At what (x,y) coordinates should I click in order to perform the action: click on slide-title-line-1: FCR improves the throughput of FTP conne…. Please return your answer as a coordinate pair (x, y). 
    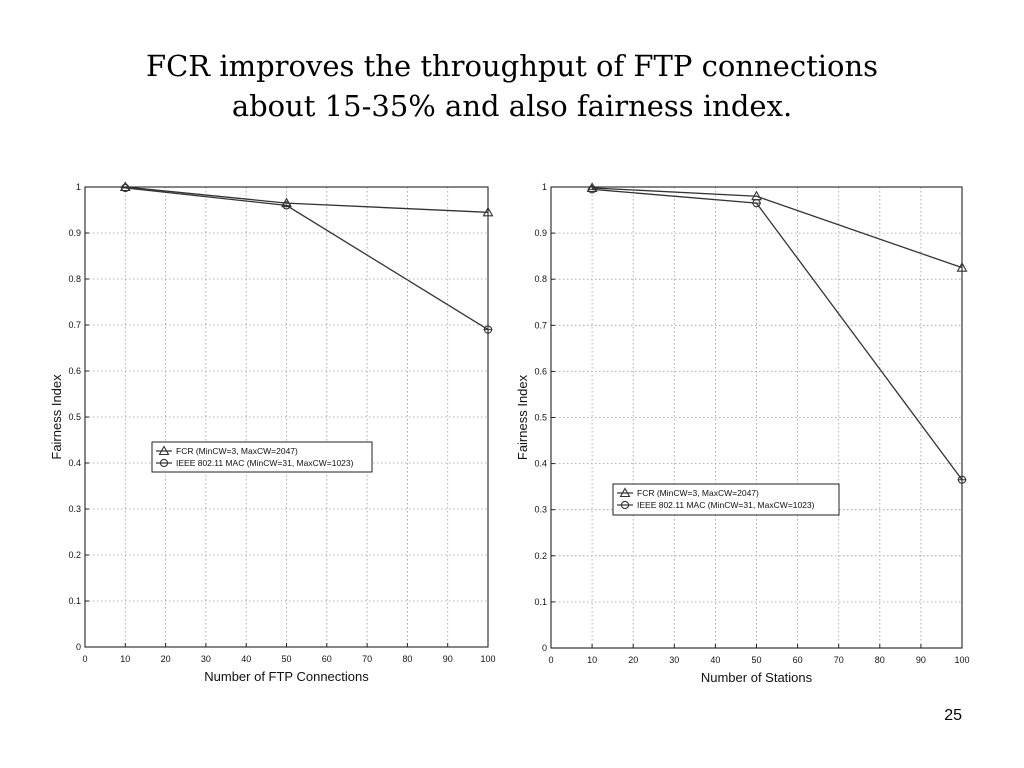
    Looking at the image, I should click on (512, 66).